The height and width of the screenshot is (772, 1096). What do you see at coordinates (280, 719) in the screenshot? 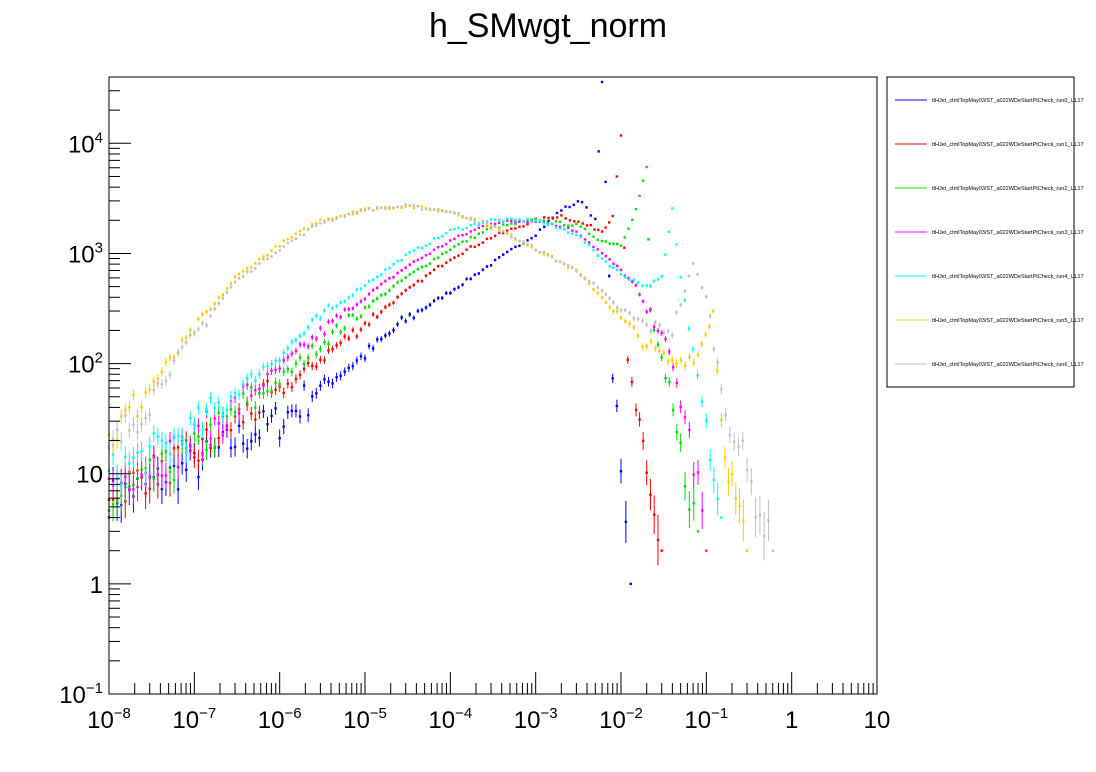
I see `x-tick-label: 10⁻⁶` at bounding box center [280, 719].